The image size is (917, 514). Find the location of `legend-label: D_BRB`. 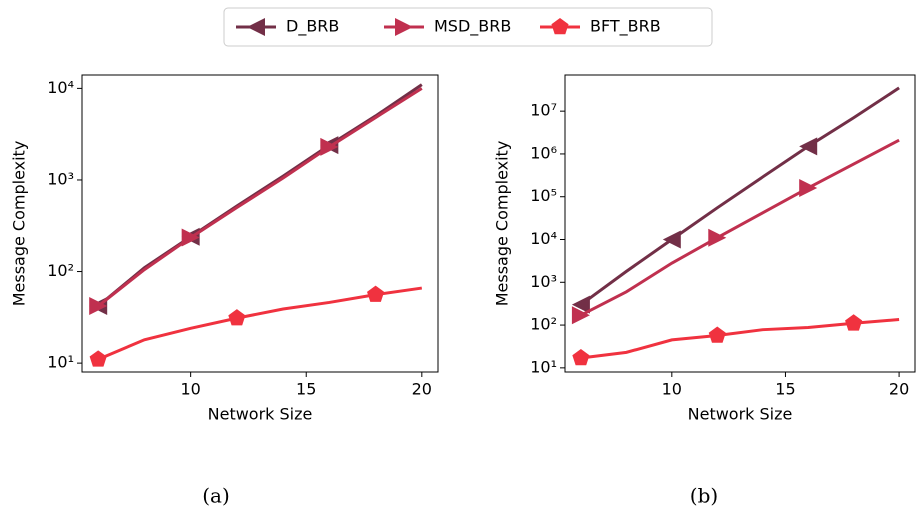

legend-label: D_BRB is located at coordinates (312, 27).